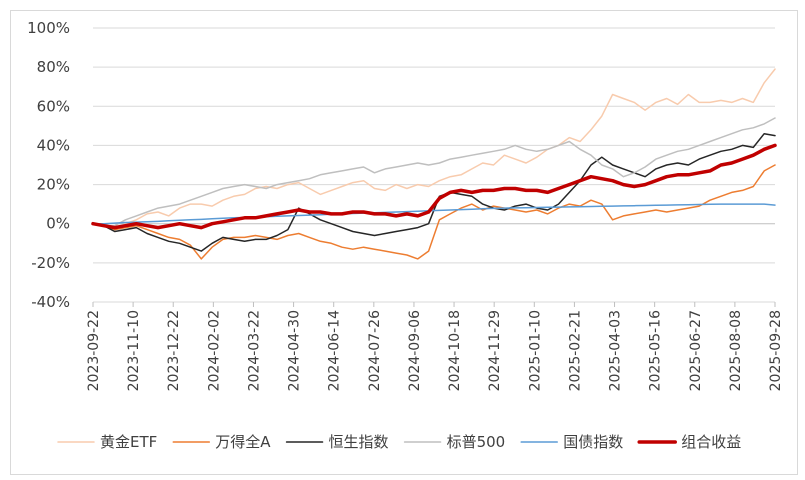 Image resolution: width=805 pixels, height=480 pixels. Describe the element at coordinates (53, 106) in the screenshot. I see `y-tick-label: 60%` at that location.